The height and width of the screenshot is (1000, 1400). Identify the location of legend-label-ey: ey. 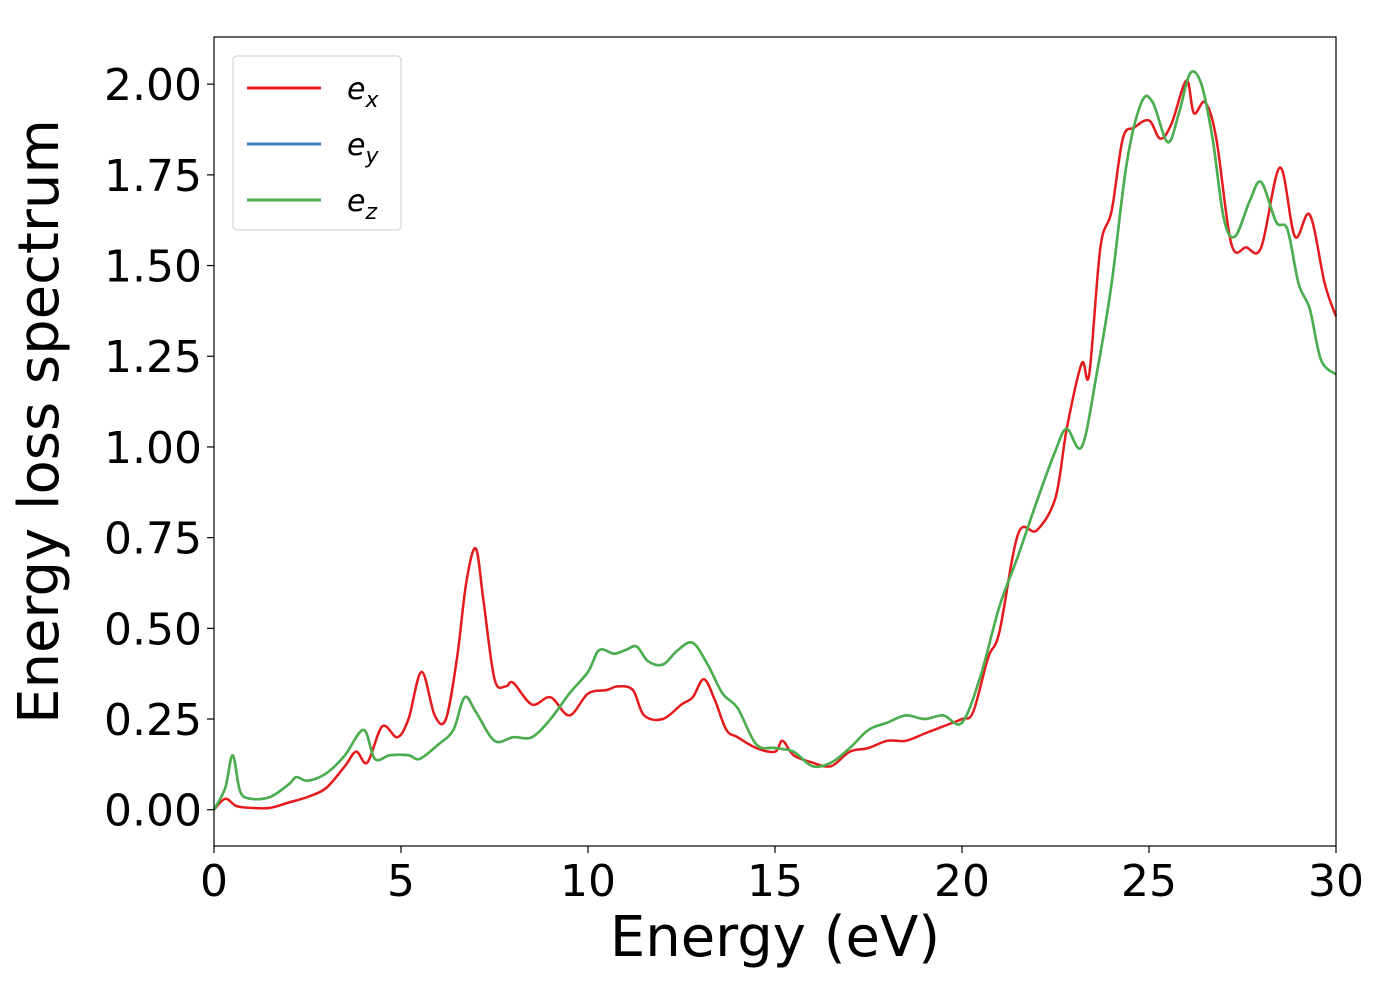
(363, 148).